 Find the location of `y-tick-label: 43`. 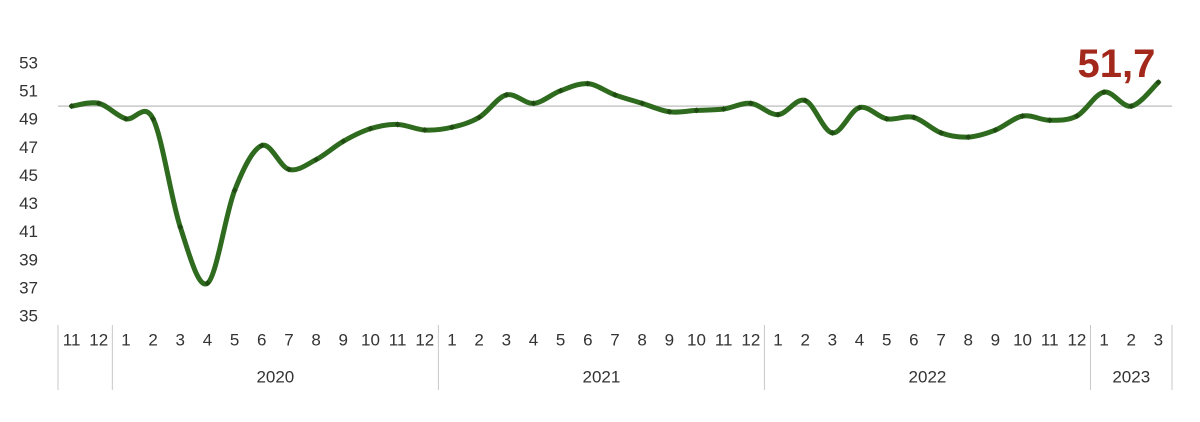

y-tick-label: 43 is located at coordinates (28, 203).